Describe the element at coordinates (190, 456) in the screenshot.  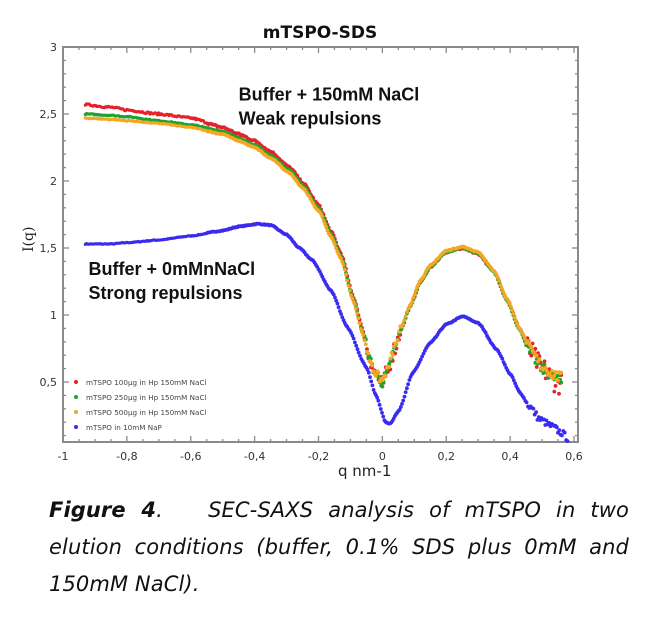
I see `x-tick-label: -0,6` at that location.